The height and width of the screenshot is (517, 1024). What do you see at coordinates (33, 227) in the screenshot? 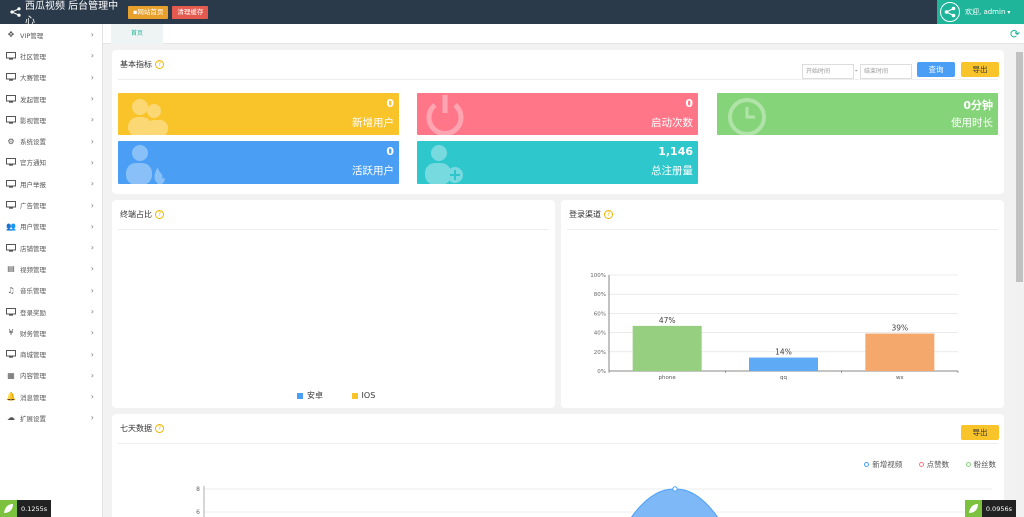
I see `sidebar-item-label: 用户管理` at bounding box center [33, 227].